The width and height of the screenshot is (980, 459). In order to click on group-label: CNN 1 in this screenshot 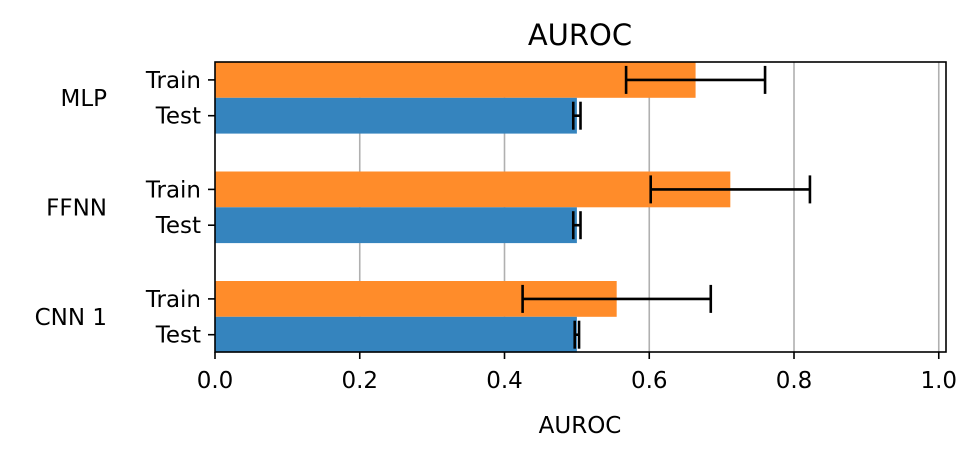, I will do `click(71, 318)`.